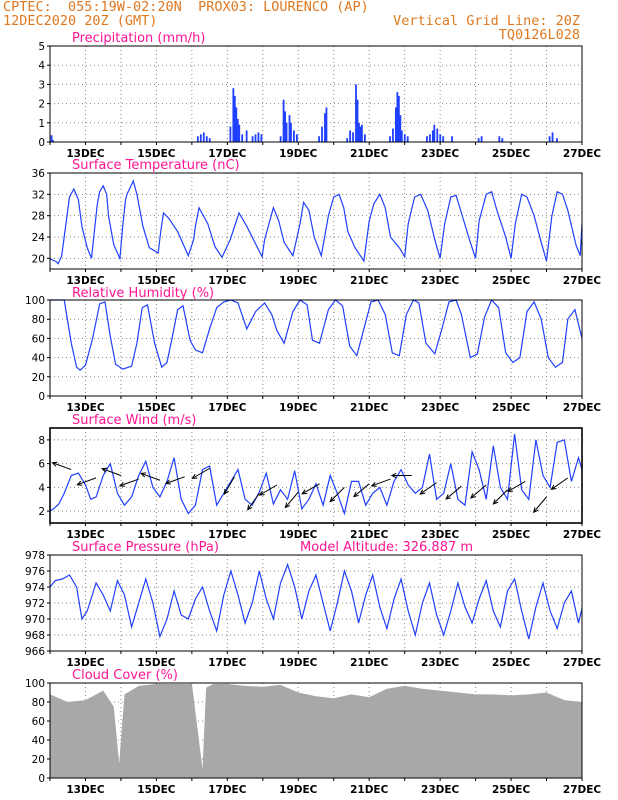 The image size is (618, 800). I want to click on y-tick-label: 968, so click(35, 636).